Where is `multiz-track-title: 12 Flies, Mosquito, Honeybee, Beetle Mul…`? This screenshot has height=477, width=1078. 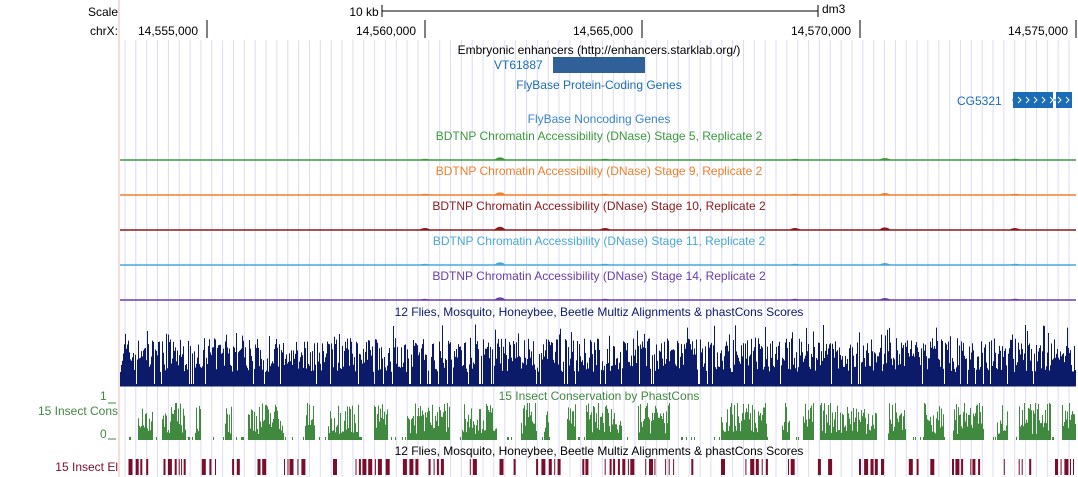
multiz-track-title: 12 Flies, Mosquito, Honeybee, Beetle Mul… is located at coordinates (599, 312).